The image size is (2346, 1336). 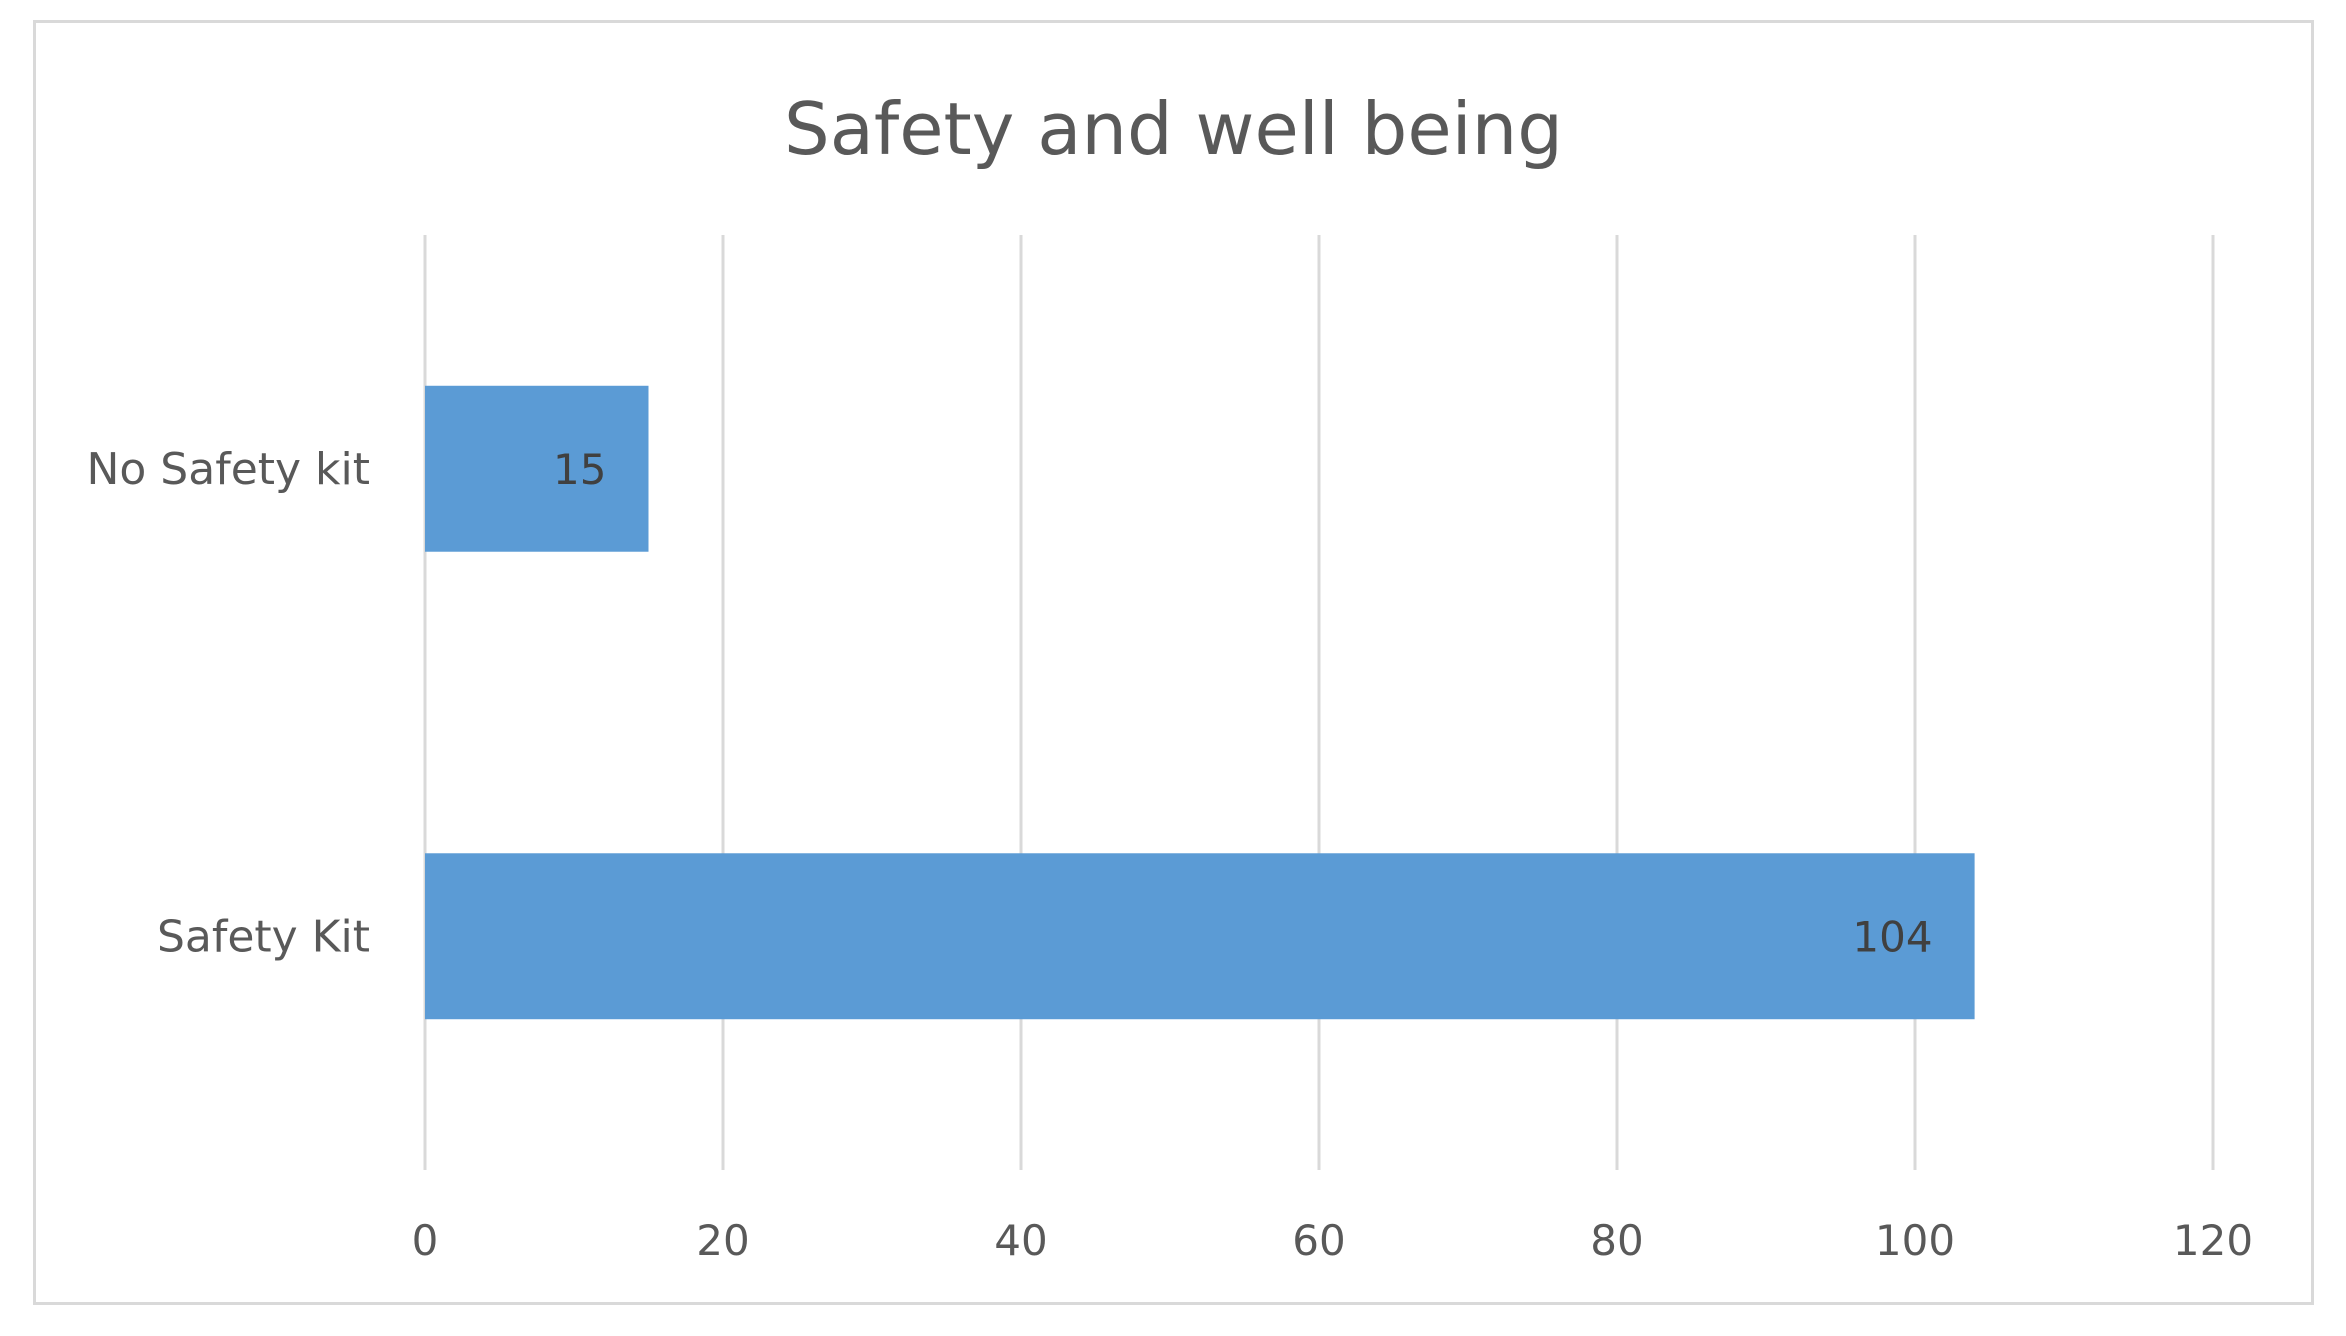 I want to click on data-label: 15, so click(x=579, y=469).